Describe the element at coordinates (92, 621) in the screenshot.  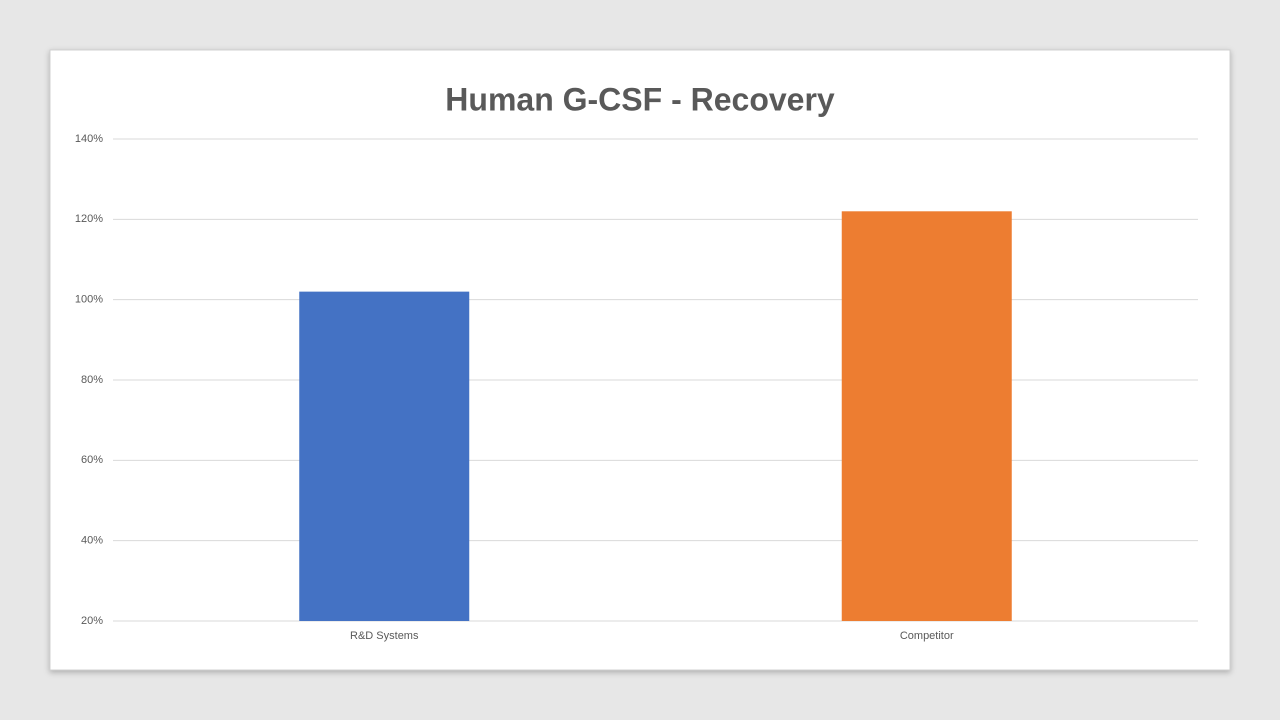
I see `y-tick-label: 20%` at that location.